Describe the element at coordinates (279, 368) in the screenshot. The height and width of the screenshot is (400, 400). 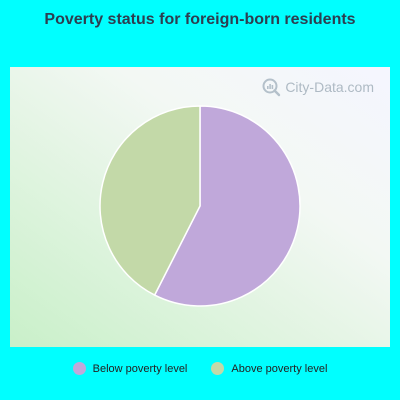
I see `legend-label: Above poverty level` at that location.